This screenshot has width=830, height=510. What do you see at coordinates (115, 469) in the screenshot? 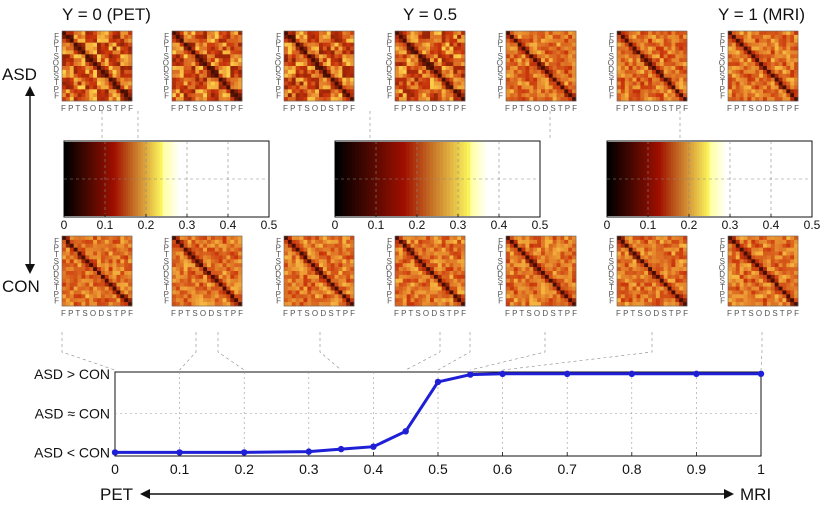
I see `x-tick-label: 0` at bounding box center [115, 469].